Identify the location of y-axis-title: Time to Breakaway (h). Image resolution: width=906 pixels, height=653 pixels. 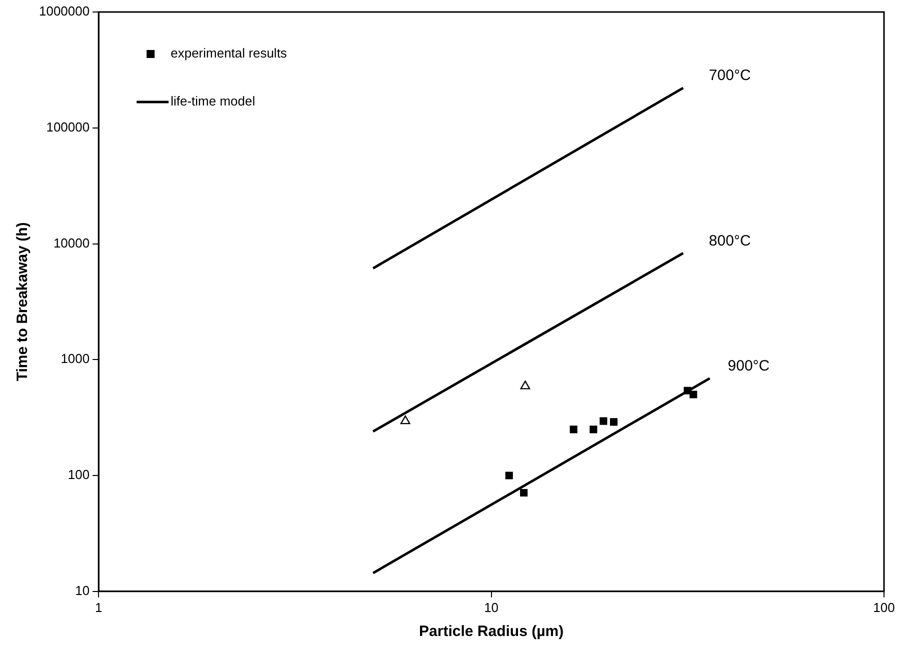
(23, 302).